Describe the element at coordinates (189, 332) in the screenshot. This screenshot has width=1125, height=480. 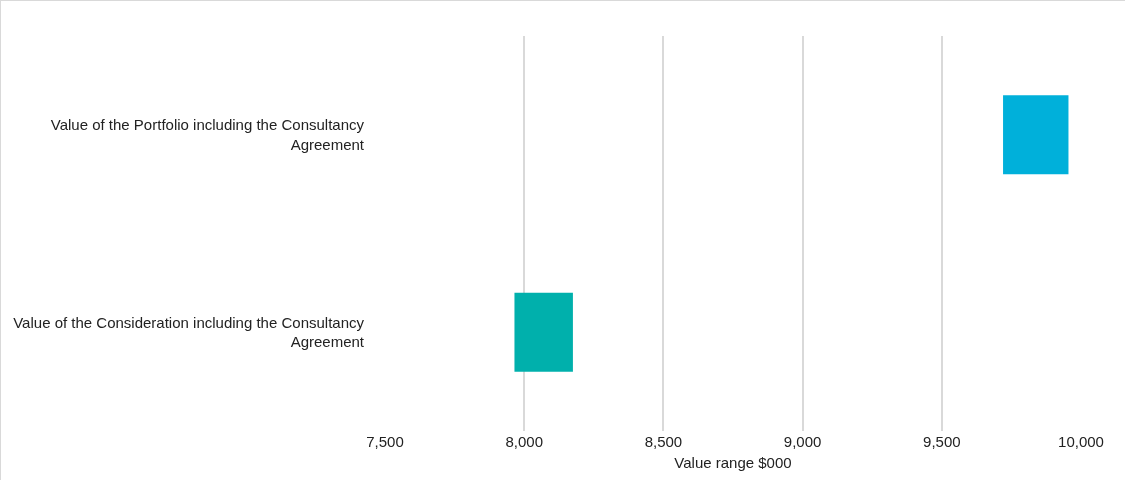
I see `y-tick-label: Value of the Consideration including the Consultancy Agreement` at that location.